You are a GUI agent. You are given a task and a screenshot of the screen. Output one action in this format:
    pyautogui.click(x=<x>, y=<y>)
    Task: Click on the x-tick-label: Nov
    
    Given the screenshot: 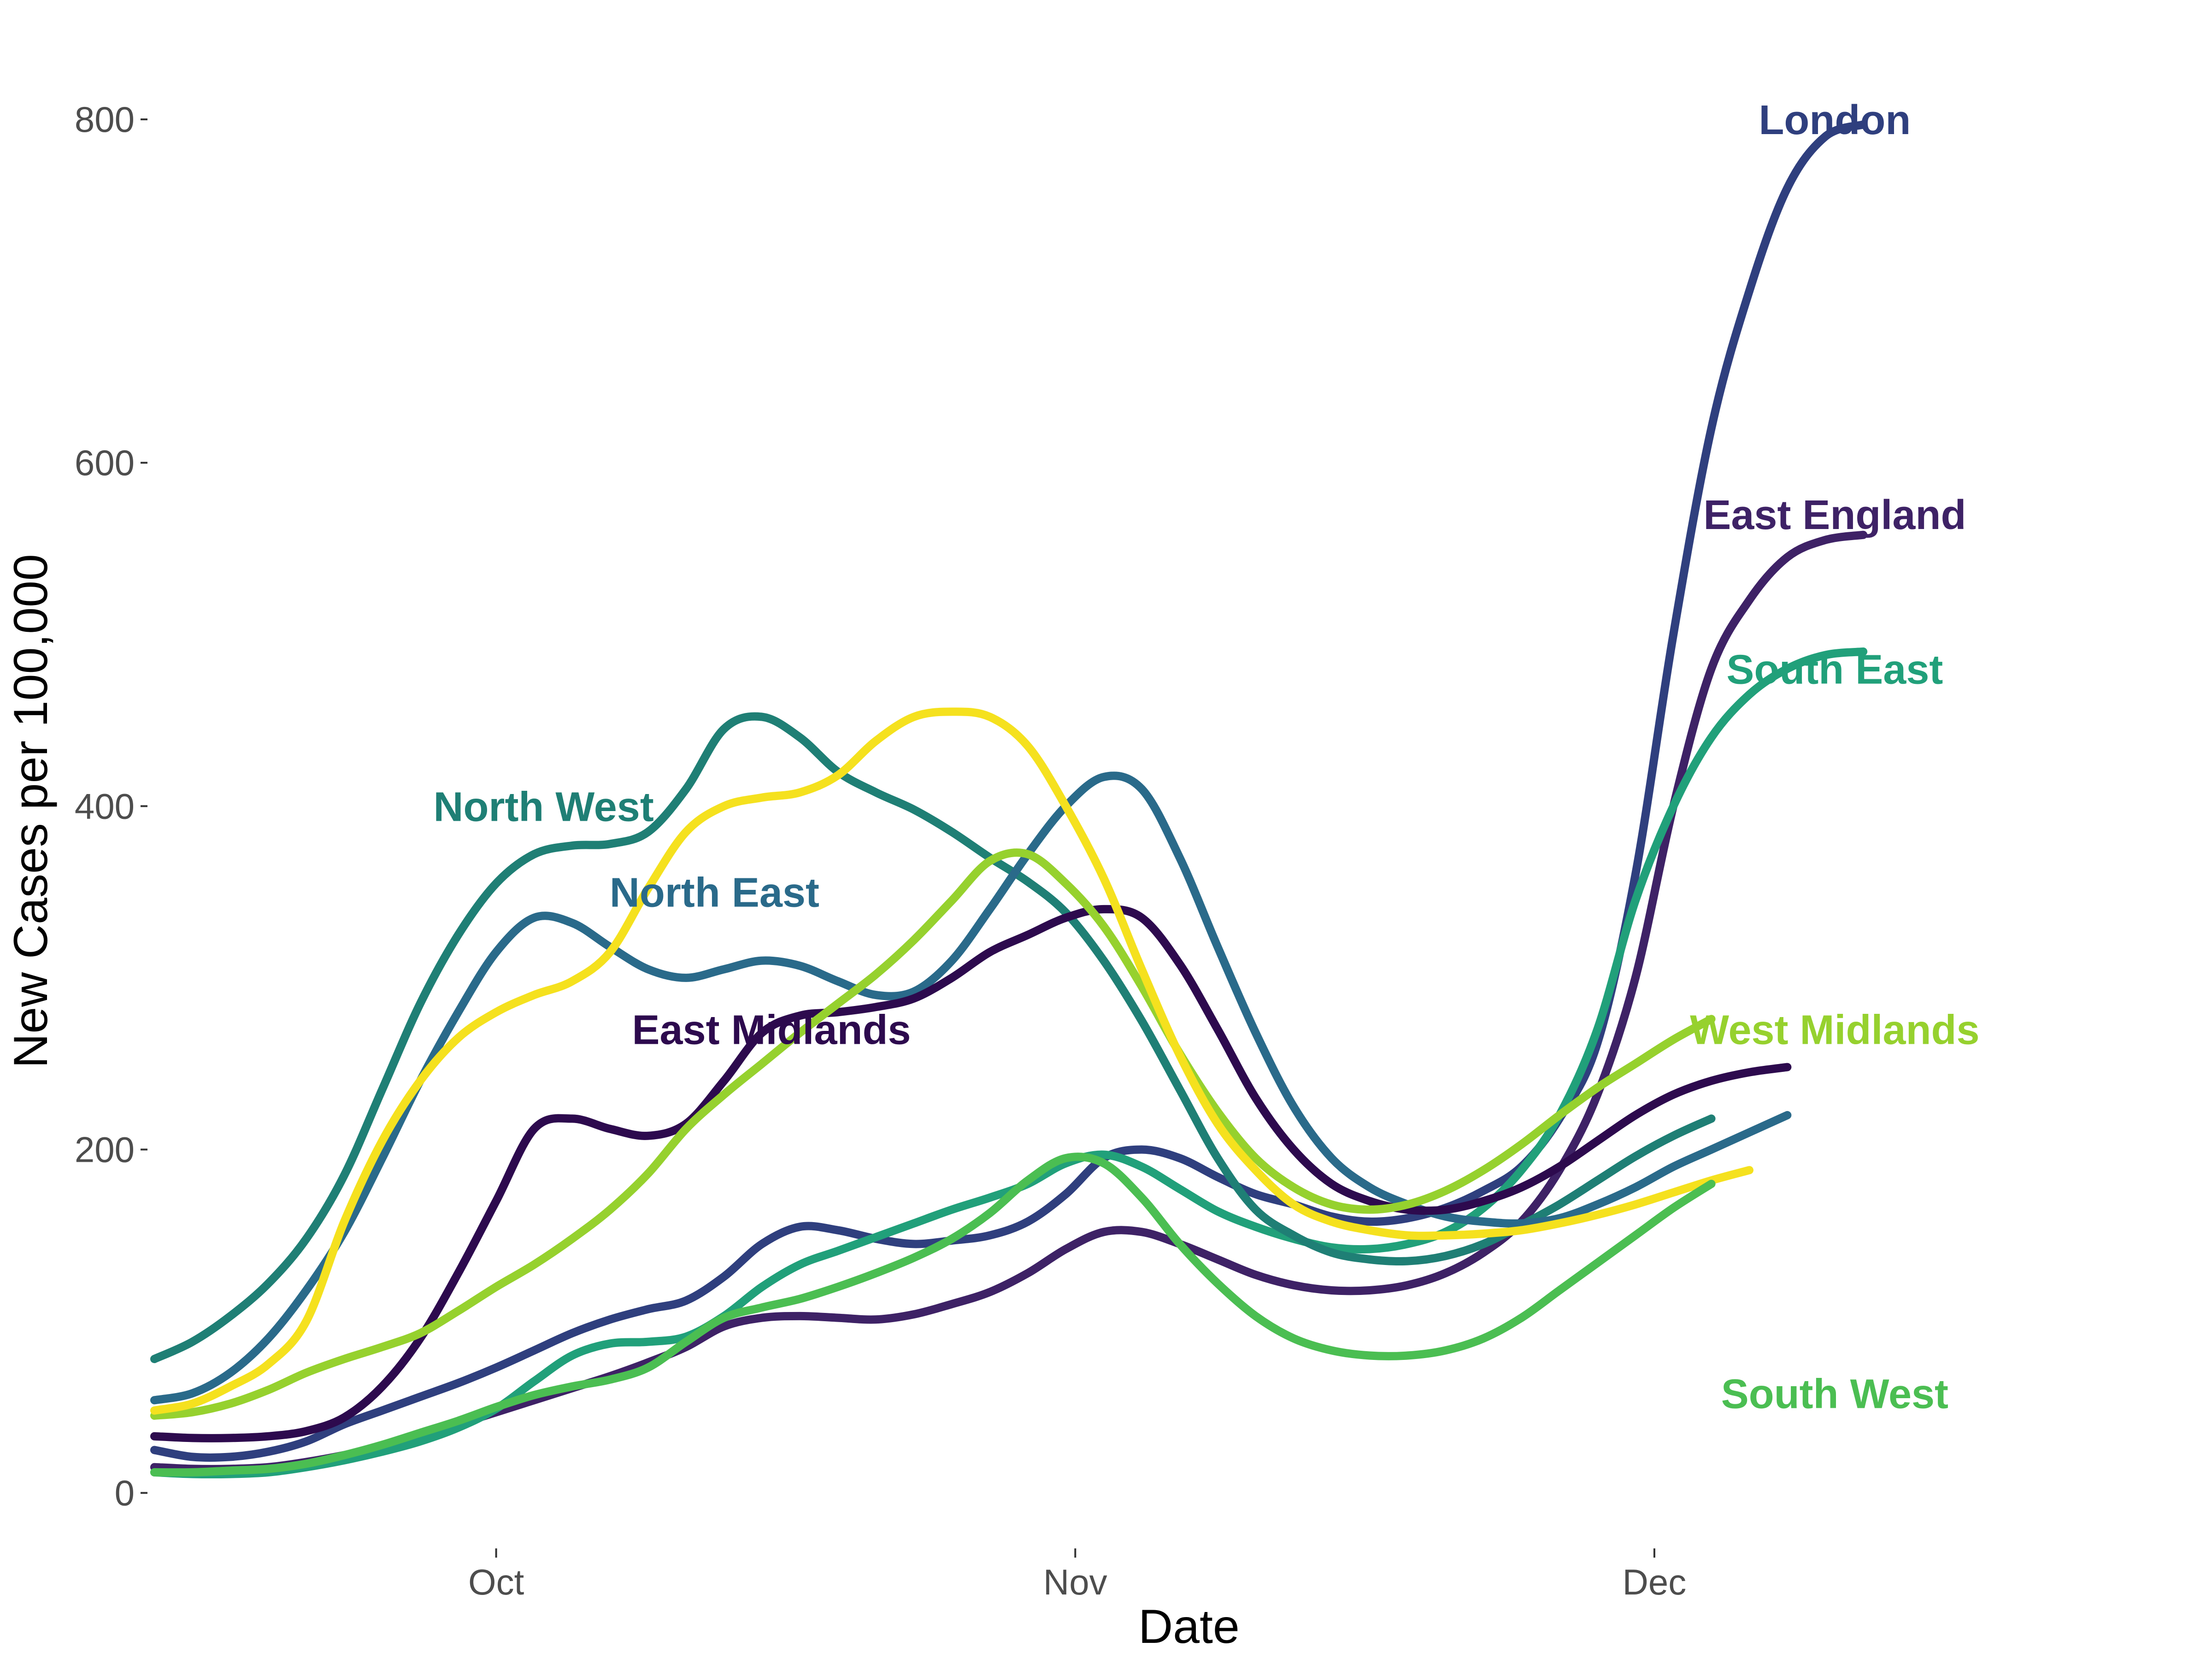 What is the action you would take?
    pyautogui.click(x=1075, y=1582)
    